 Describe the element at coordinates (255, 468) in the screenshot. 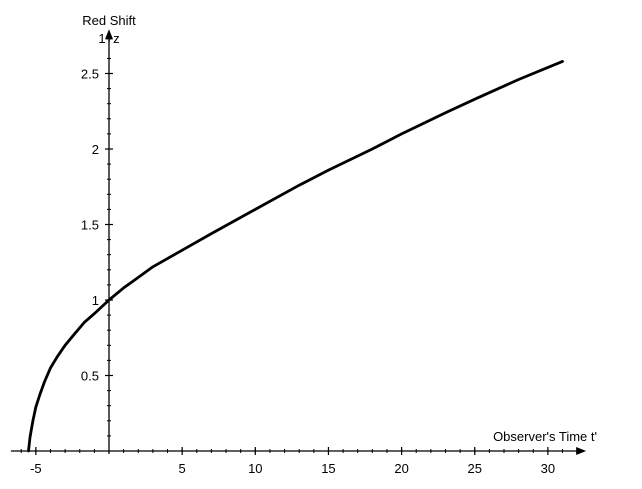

I see `x-tick-label: 10` at that location.